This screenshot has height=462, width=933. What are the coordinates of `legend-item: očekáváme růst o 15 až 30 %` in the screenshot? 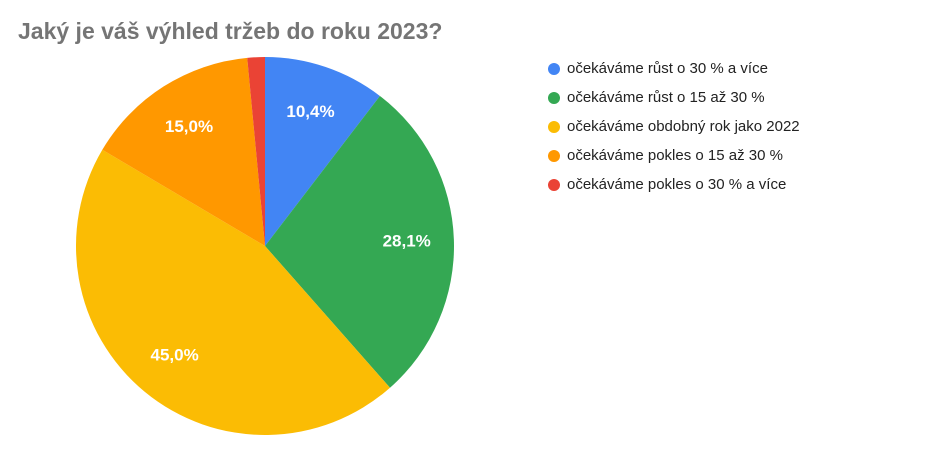 It's located at (674, 97).